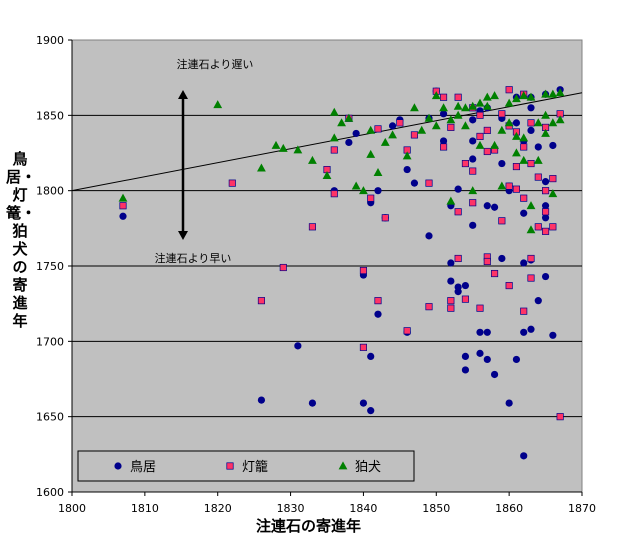 Image resolution: width=617 pixels, height=542 pixels. What do you see at coordinates (436, 508) in the screenshot?
I see `x-tick-label: 1850` at bounding box center [436, 508].